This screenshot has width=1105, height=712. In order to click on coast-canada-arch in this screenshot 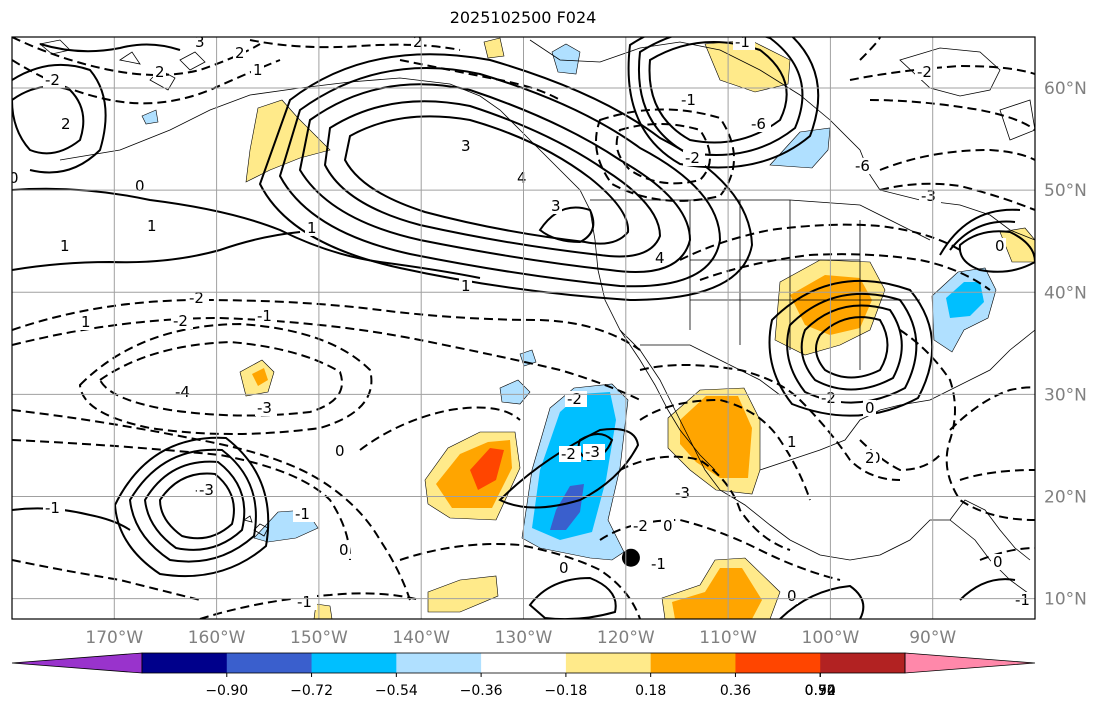, I will do `click(967, 94)`.